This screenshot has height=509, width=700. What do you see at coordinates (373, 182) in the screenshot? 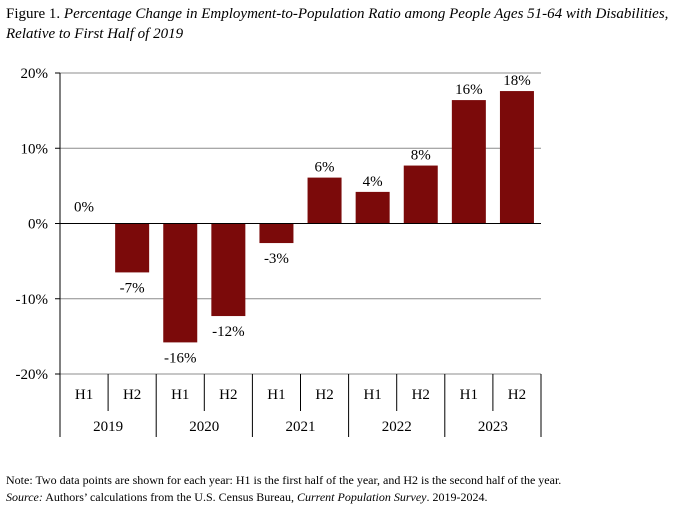
I see `data-label: 4%` at bounding box center [373, 182].